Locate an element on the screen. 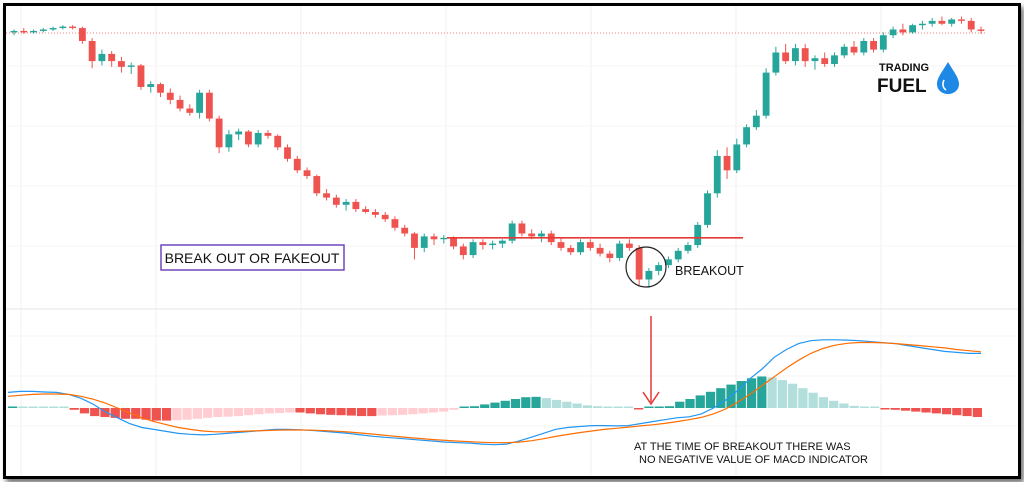 This screenshot has height=482, width=1024. breakout-arrow-head is located at coordinates (651, 398).